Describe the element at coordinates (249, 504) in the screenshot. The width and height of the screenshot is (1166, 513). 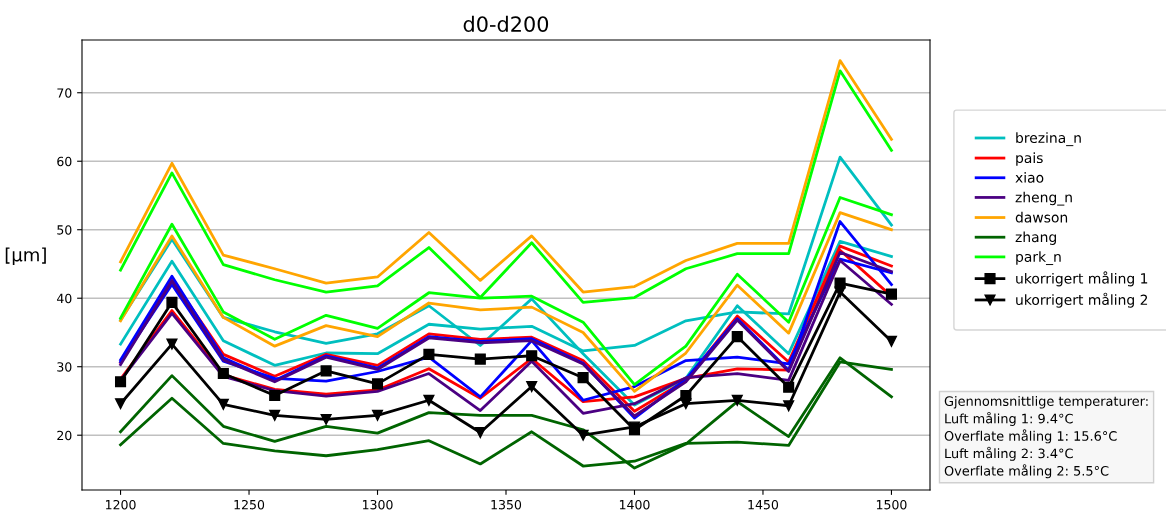
I see `x-tick-label: 1250` at that location.